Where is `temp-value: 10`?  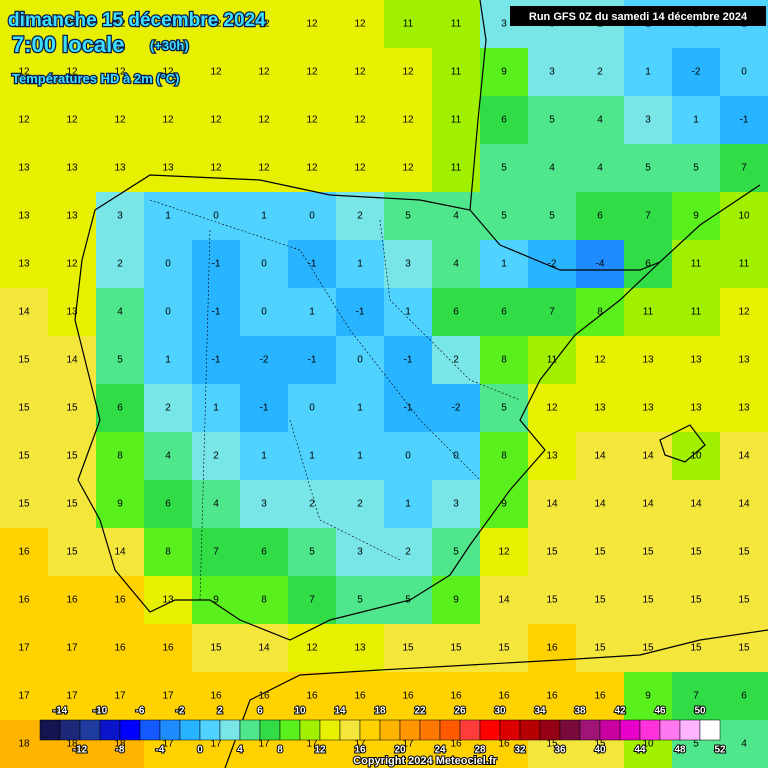
temp-value: 10 is located at coordinates (648, 744).